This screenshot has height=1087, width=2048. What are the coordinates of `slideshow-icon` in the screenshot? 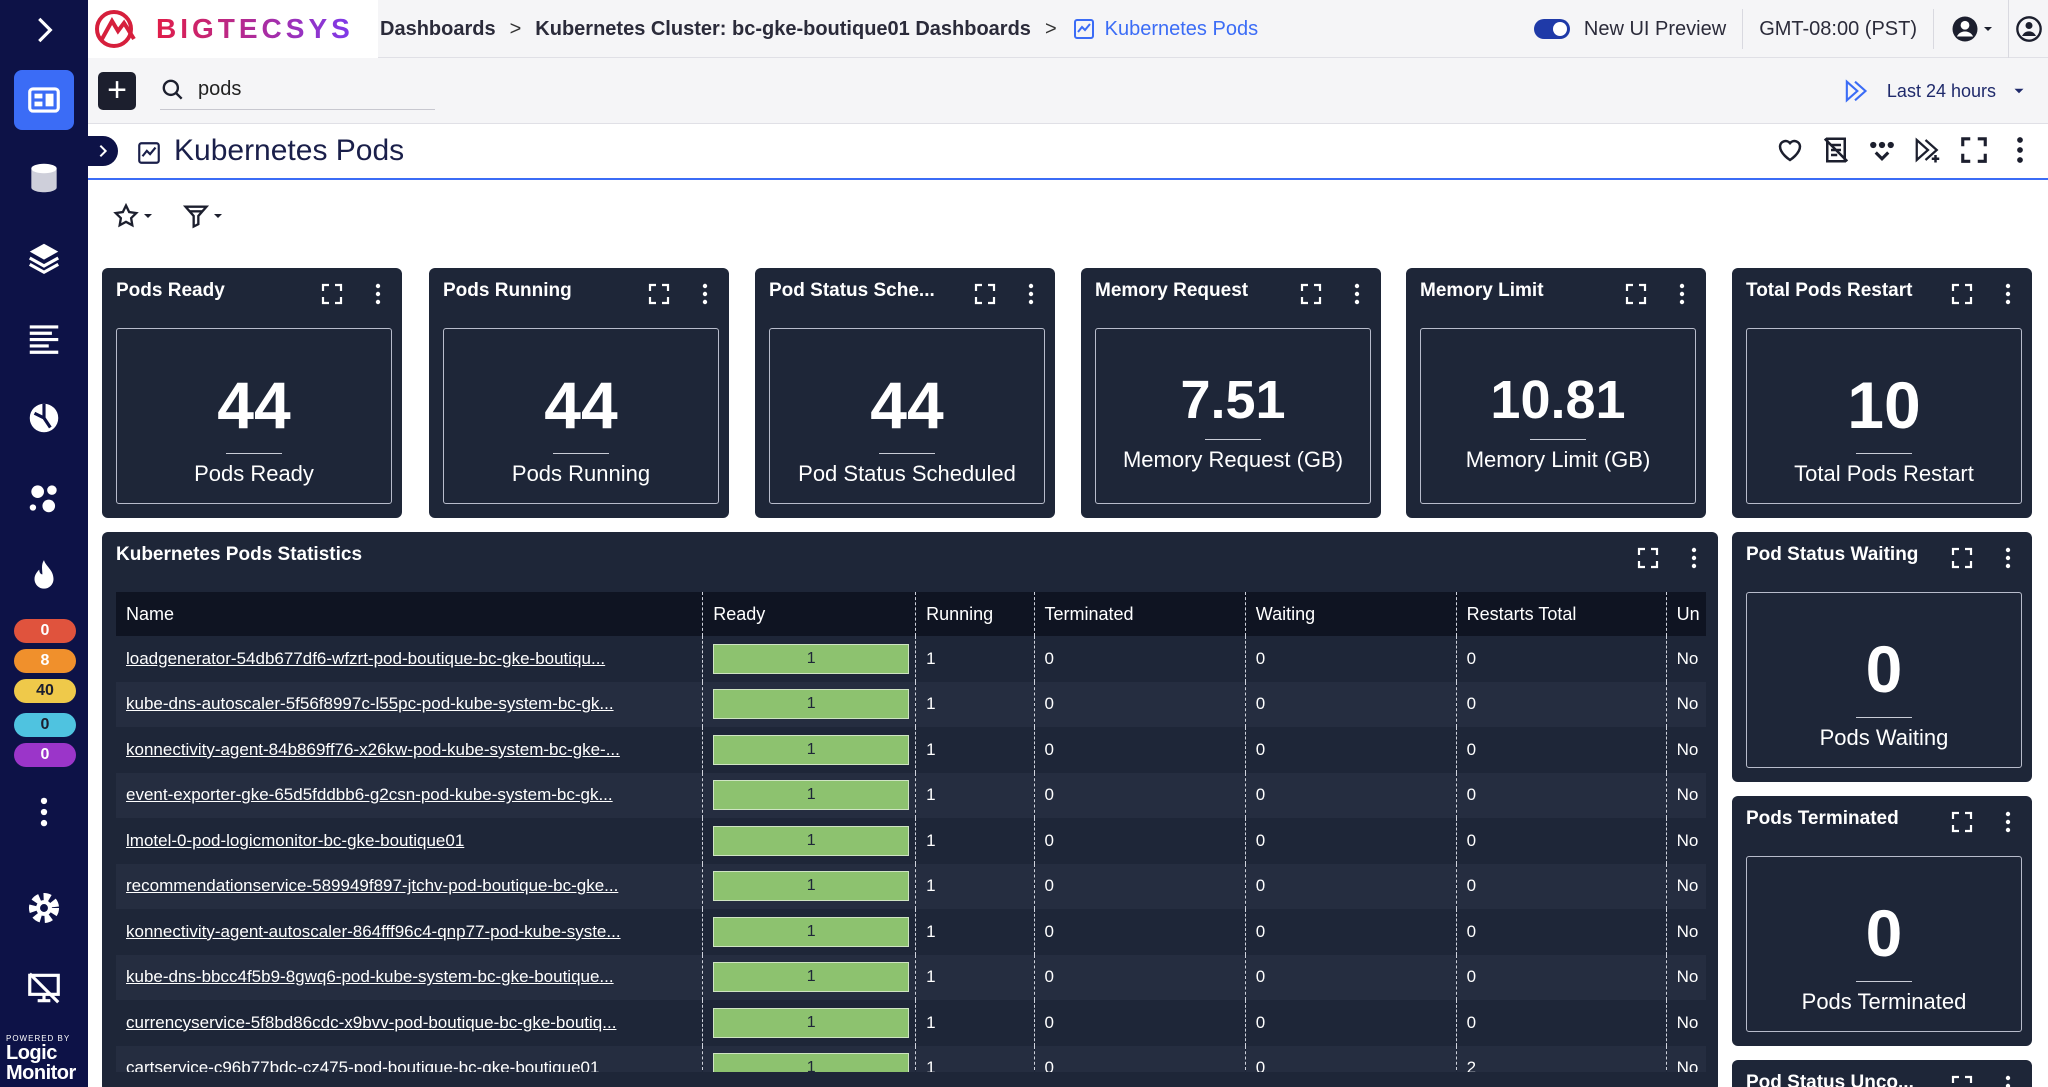 It's located at (1928, 150).